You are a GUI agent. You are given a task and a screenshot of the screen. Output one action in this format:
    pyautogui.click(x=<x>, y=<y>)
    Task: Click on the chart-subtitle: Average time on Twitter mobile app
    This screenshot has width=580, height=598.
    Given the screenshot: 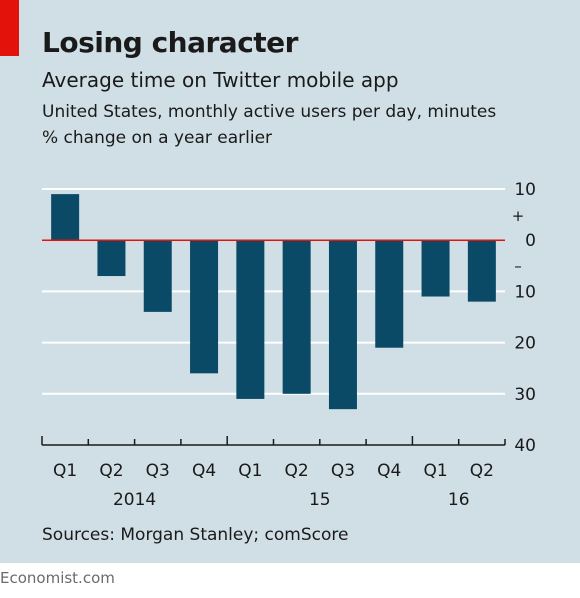 What is the action you would take?
    pyautogui.click(x=220, y=80)
    